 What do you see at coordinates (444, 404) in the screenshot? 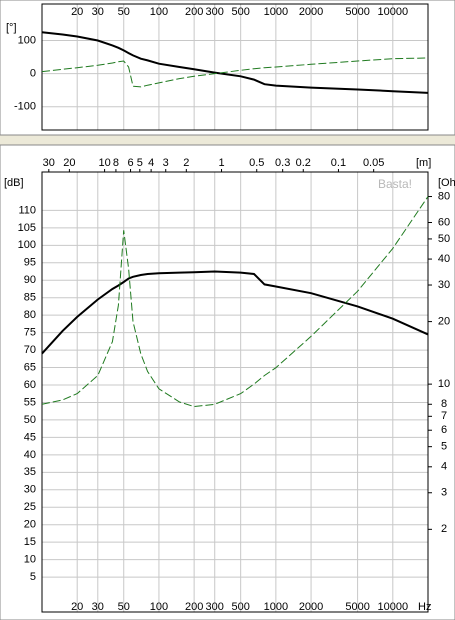
I see `y2-tick-label: 8` at bounding box center [444, 404].